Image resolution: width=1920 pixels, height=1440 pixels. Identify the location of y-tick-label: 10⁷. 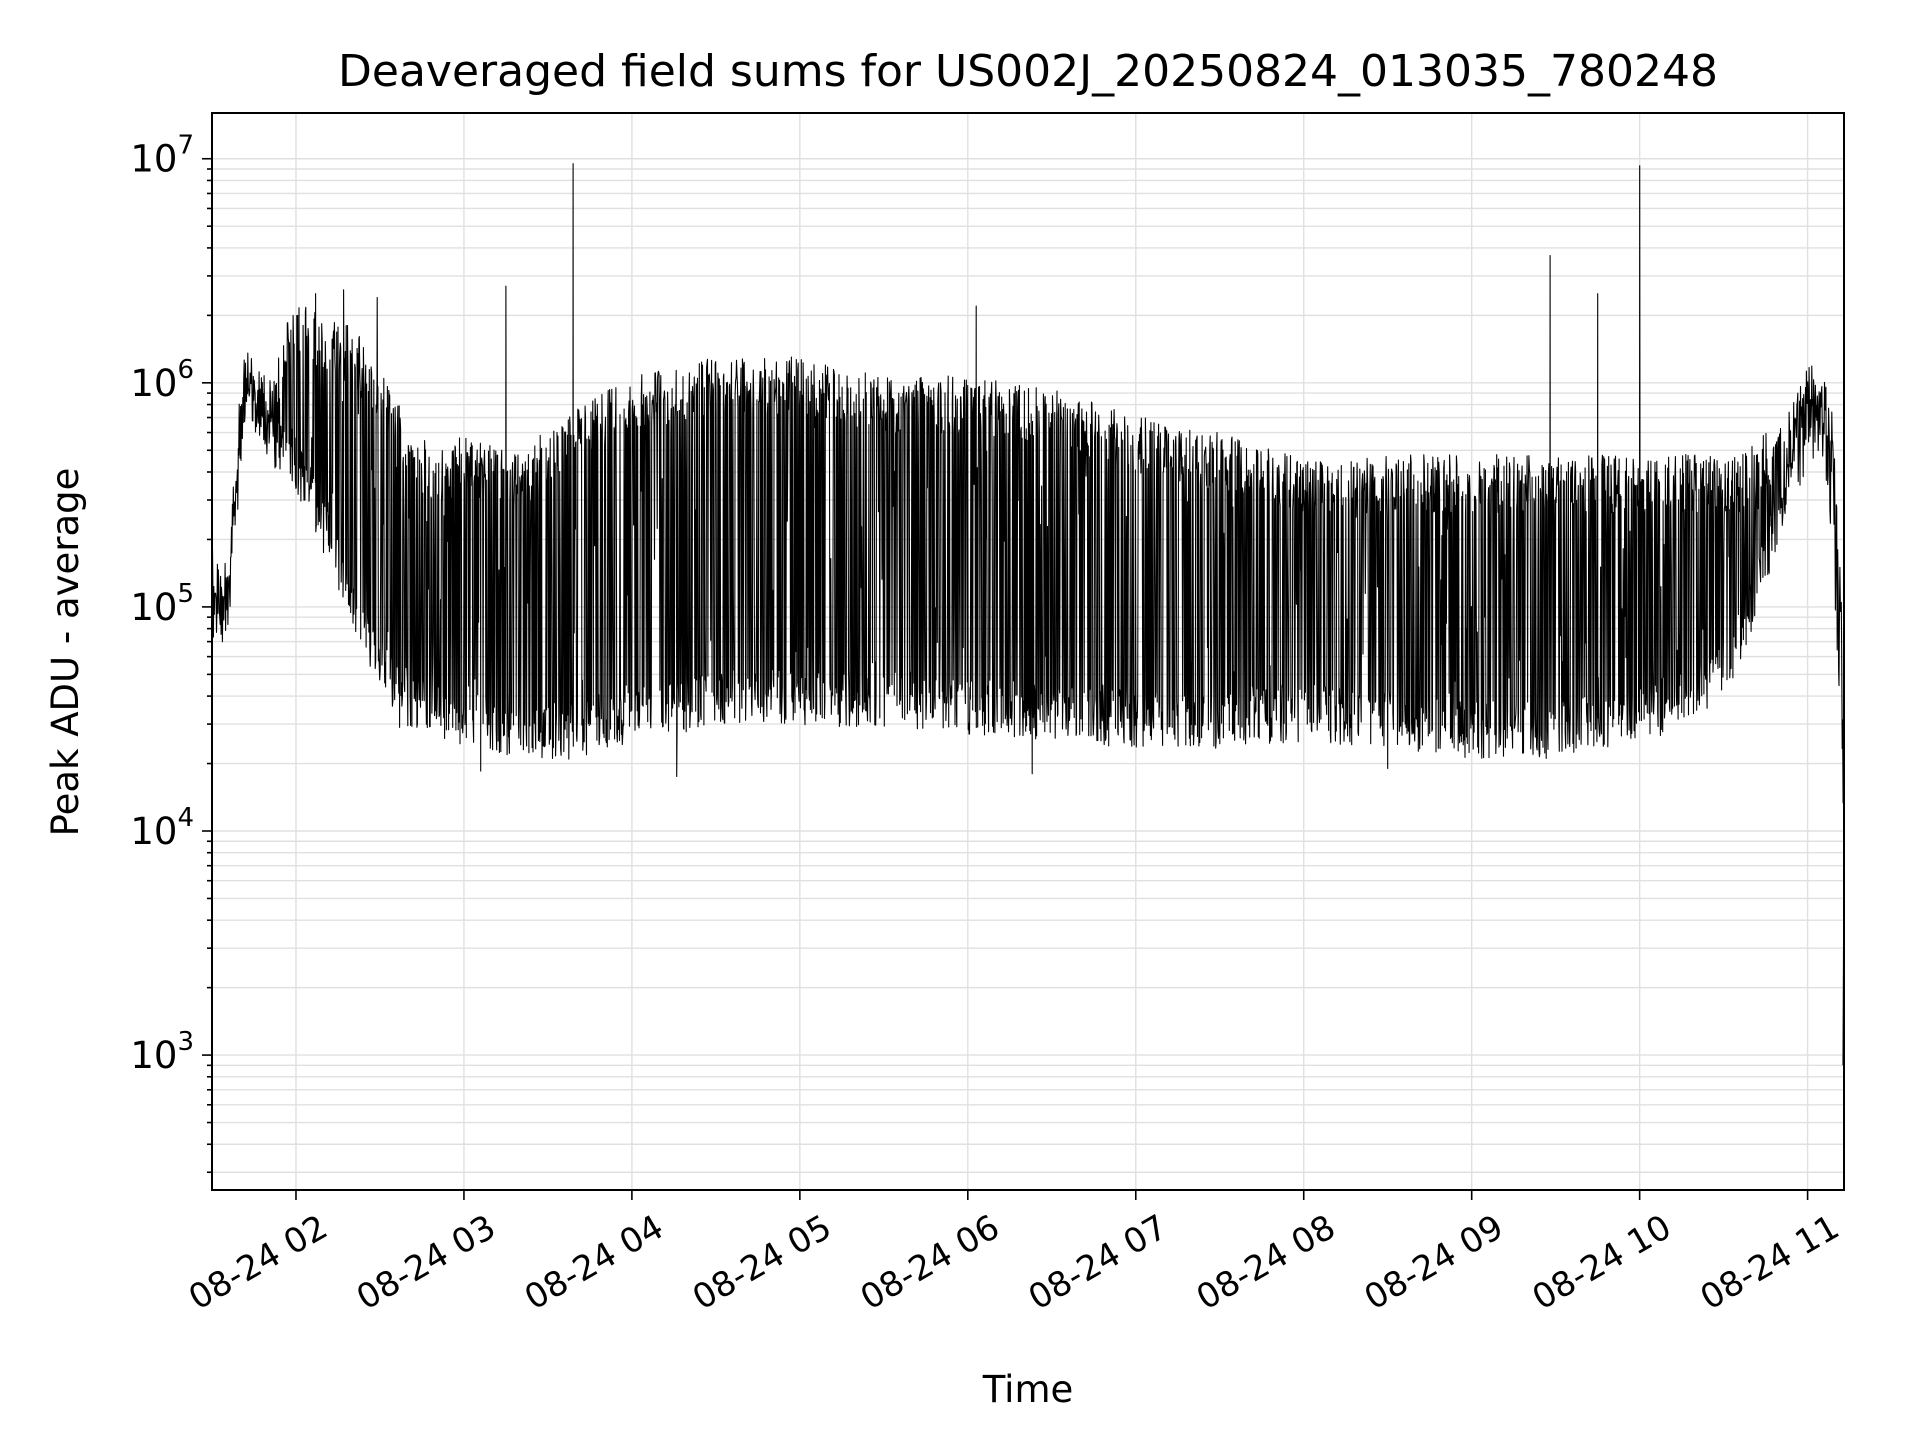
(162, 156).